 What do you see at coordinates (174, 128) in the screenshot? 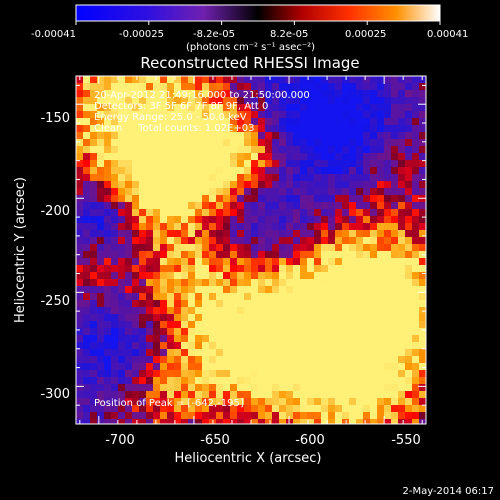
I see `info-clean-counts: Clean Total counts: 1.02E+03` at bounding box center [174, 128].